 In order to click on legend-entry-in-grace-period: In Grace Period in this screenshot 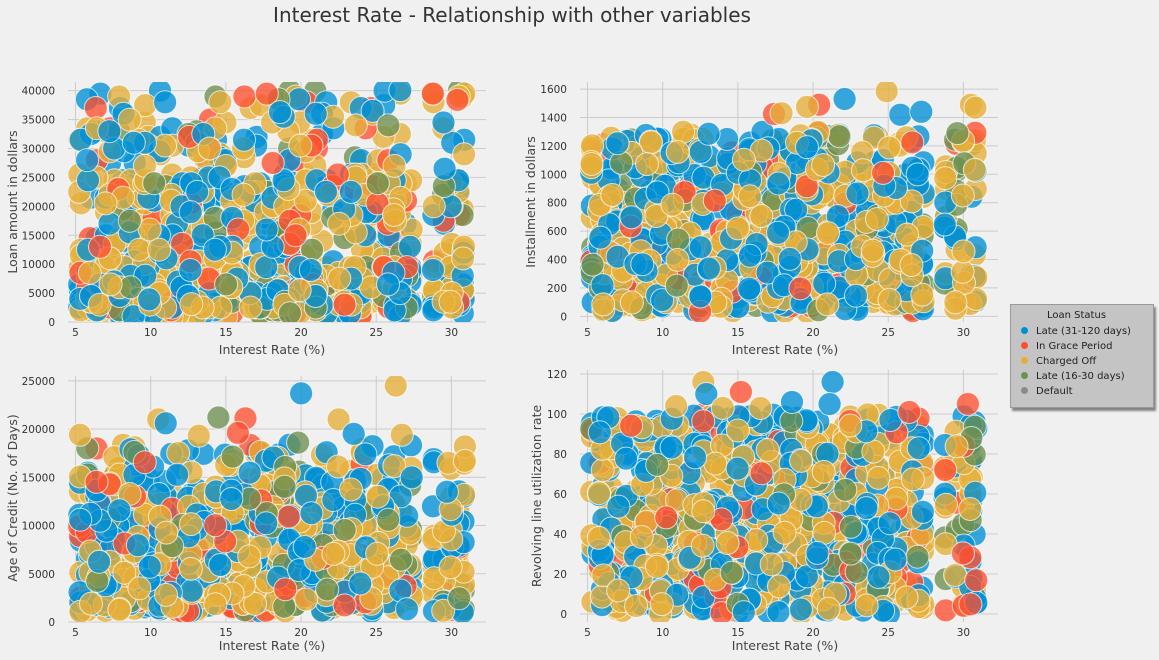, I will do `click(1066, 347)`.